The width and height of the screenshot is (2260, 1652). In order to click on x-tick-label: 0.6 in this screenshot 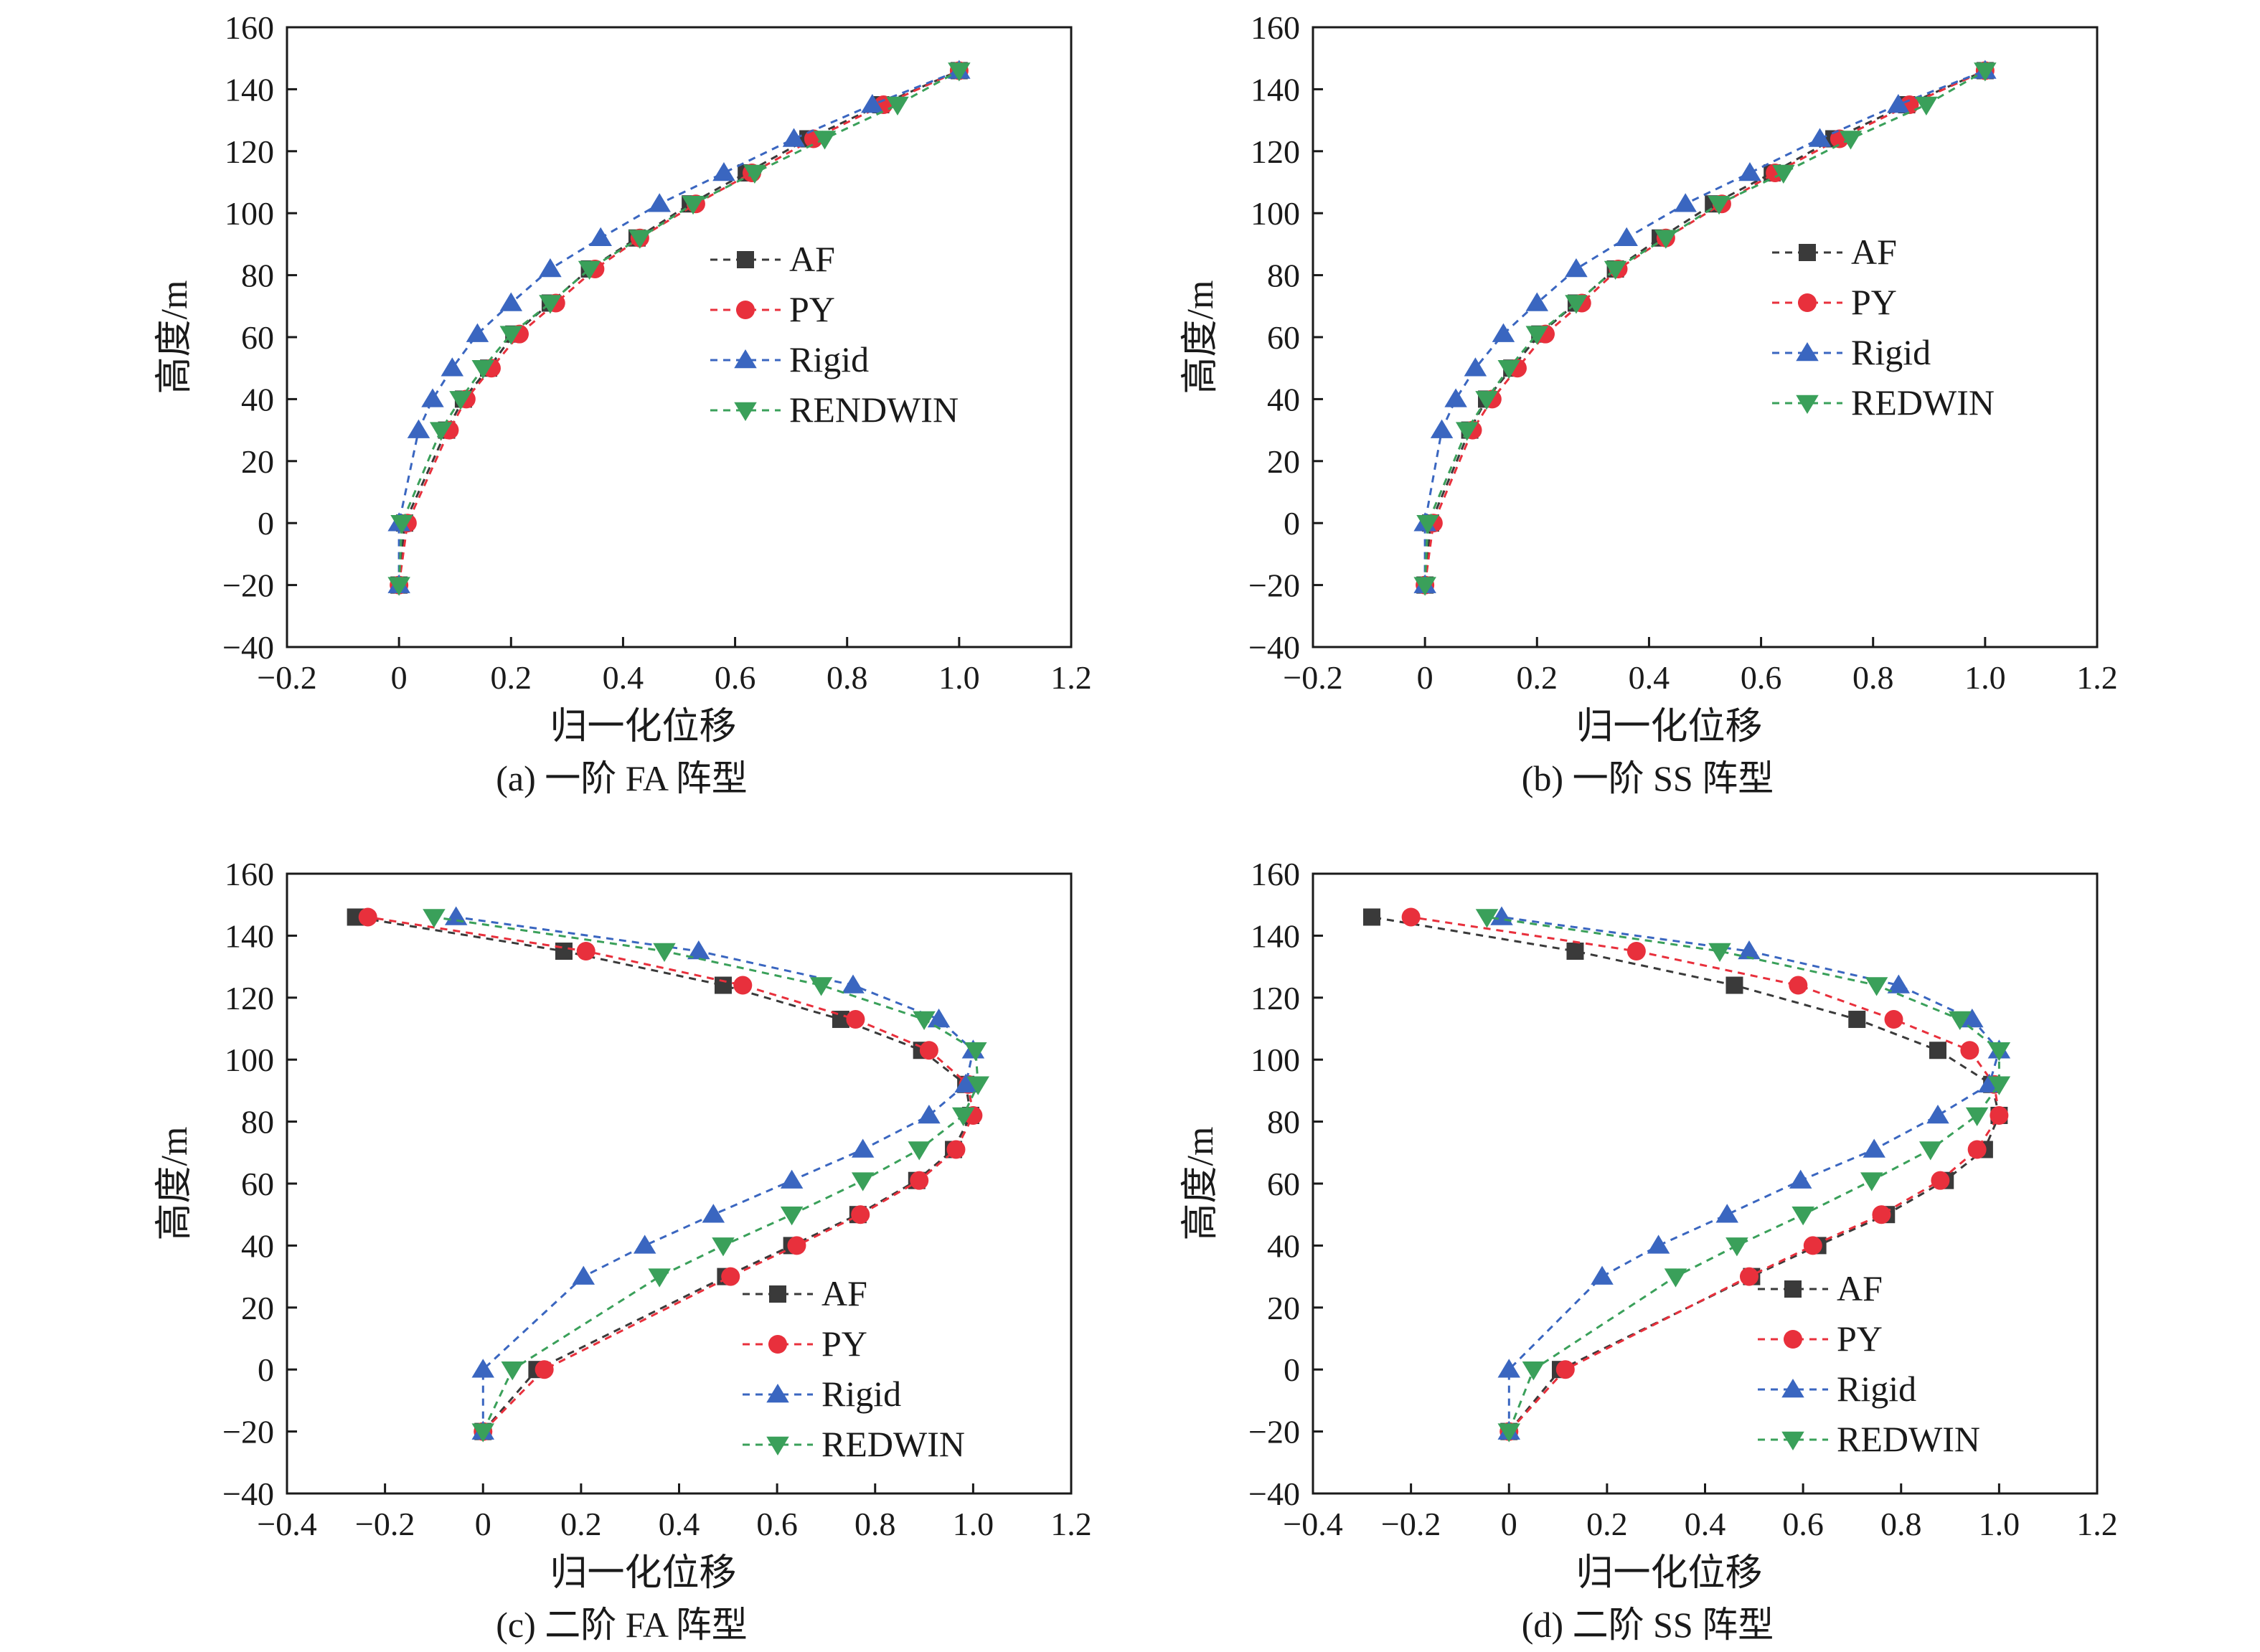, I will do `click(777, 1524)`.